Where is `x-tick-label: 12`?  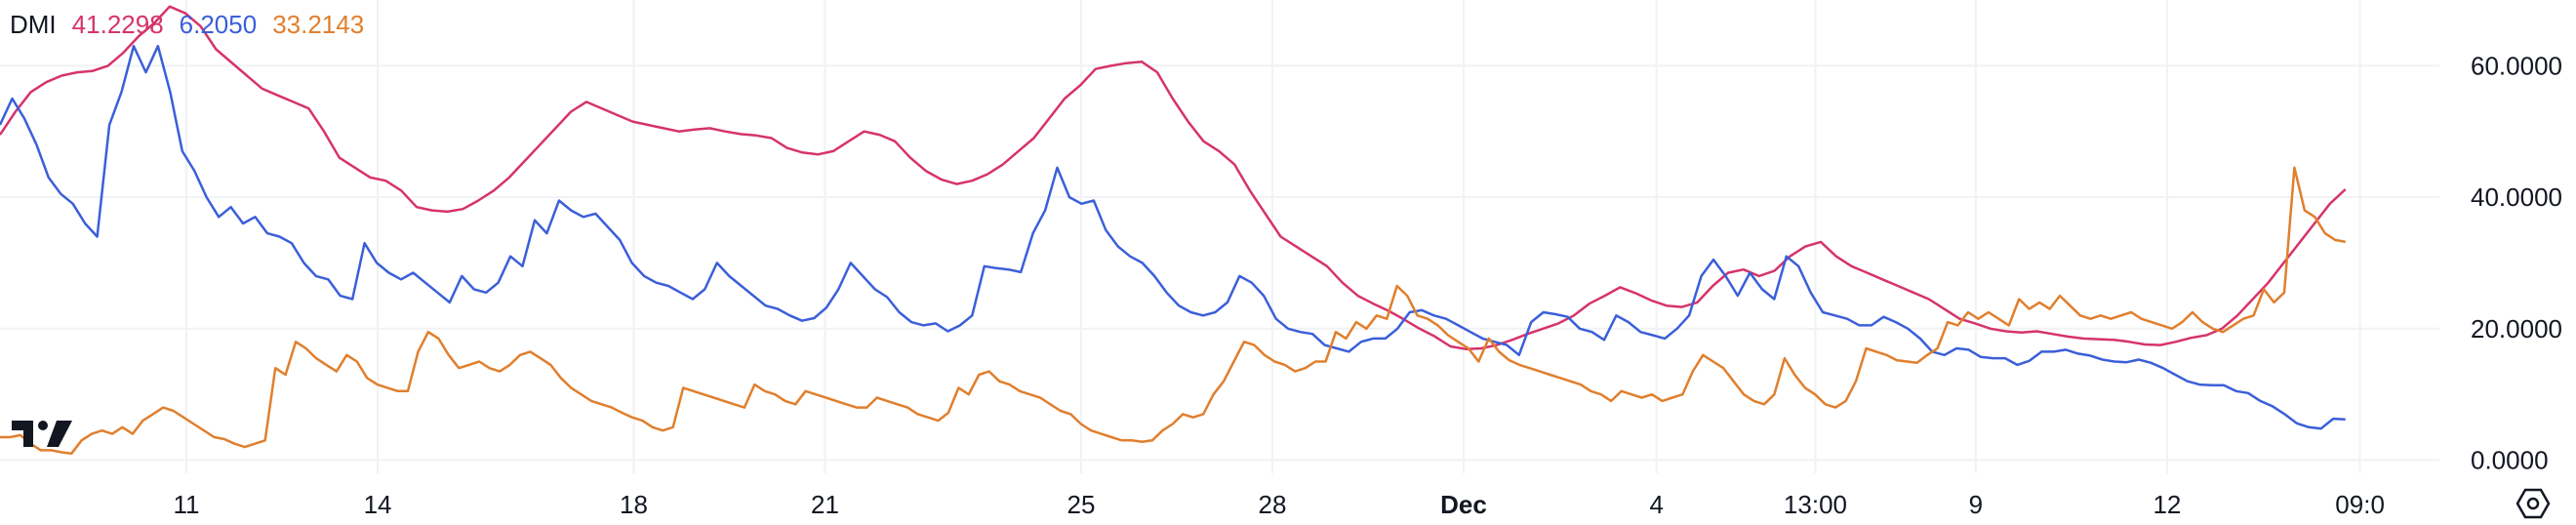
x-tick-label: 12 is located at coordinates (2167, 504).